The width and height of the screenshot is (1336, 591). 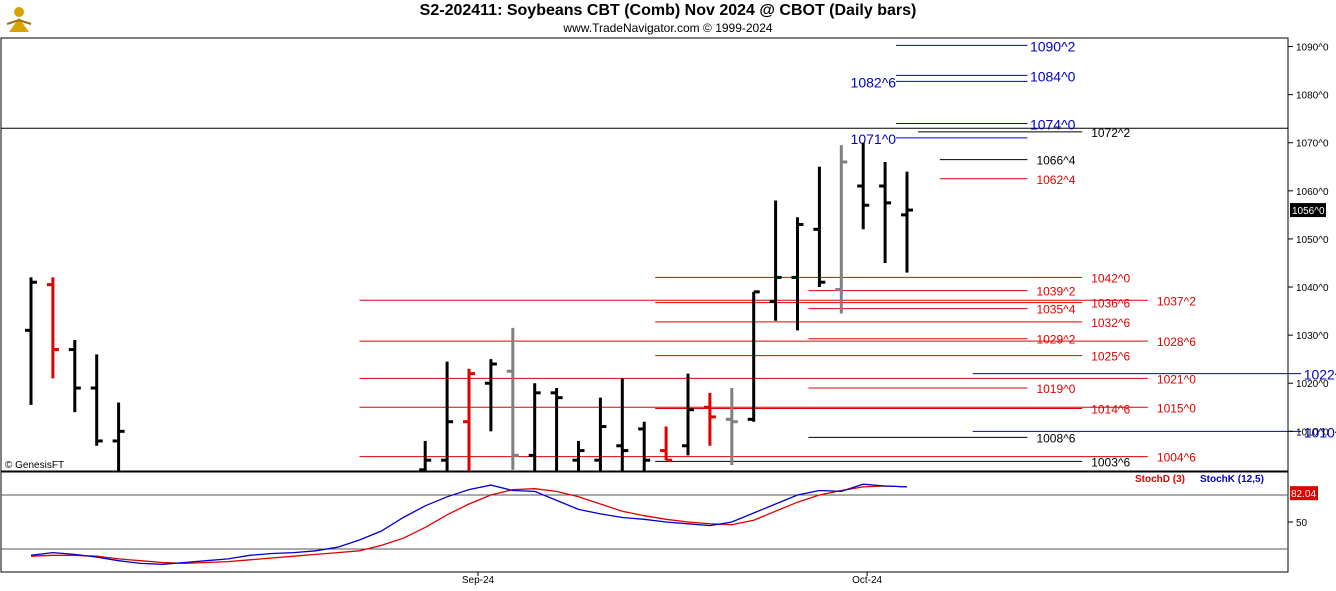 I want to click on level-label: 1014^6, so click(x=1110, y=409).